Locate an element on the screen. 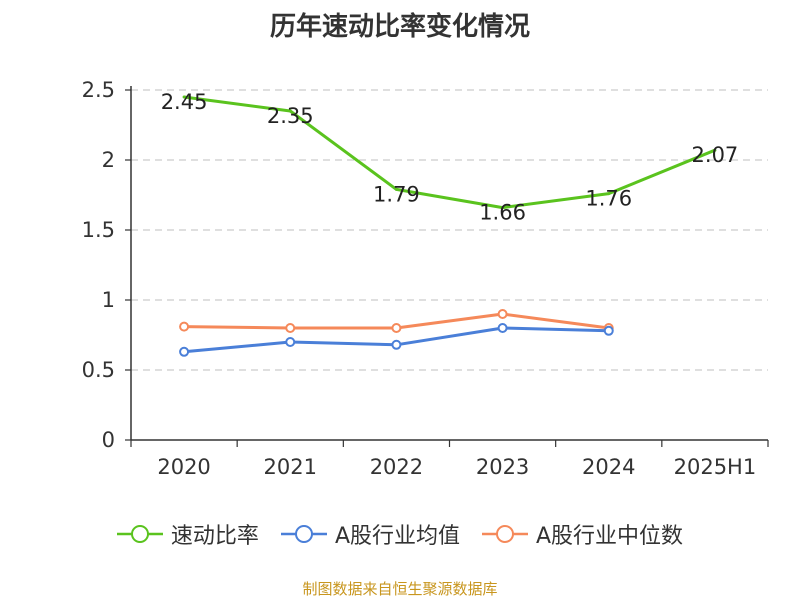 Image resolution: width=800 pixels, height=600 pixels. x-tick-label: 2025H1 is located at coordinates (715, 467).